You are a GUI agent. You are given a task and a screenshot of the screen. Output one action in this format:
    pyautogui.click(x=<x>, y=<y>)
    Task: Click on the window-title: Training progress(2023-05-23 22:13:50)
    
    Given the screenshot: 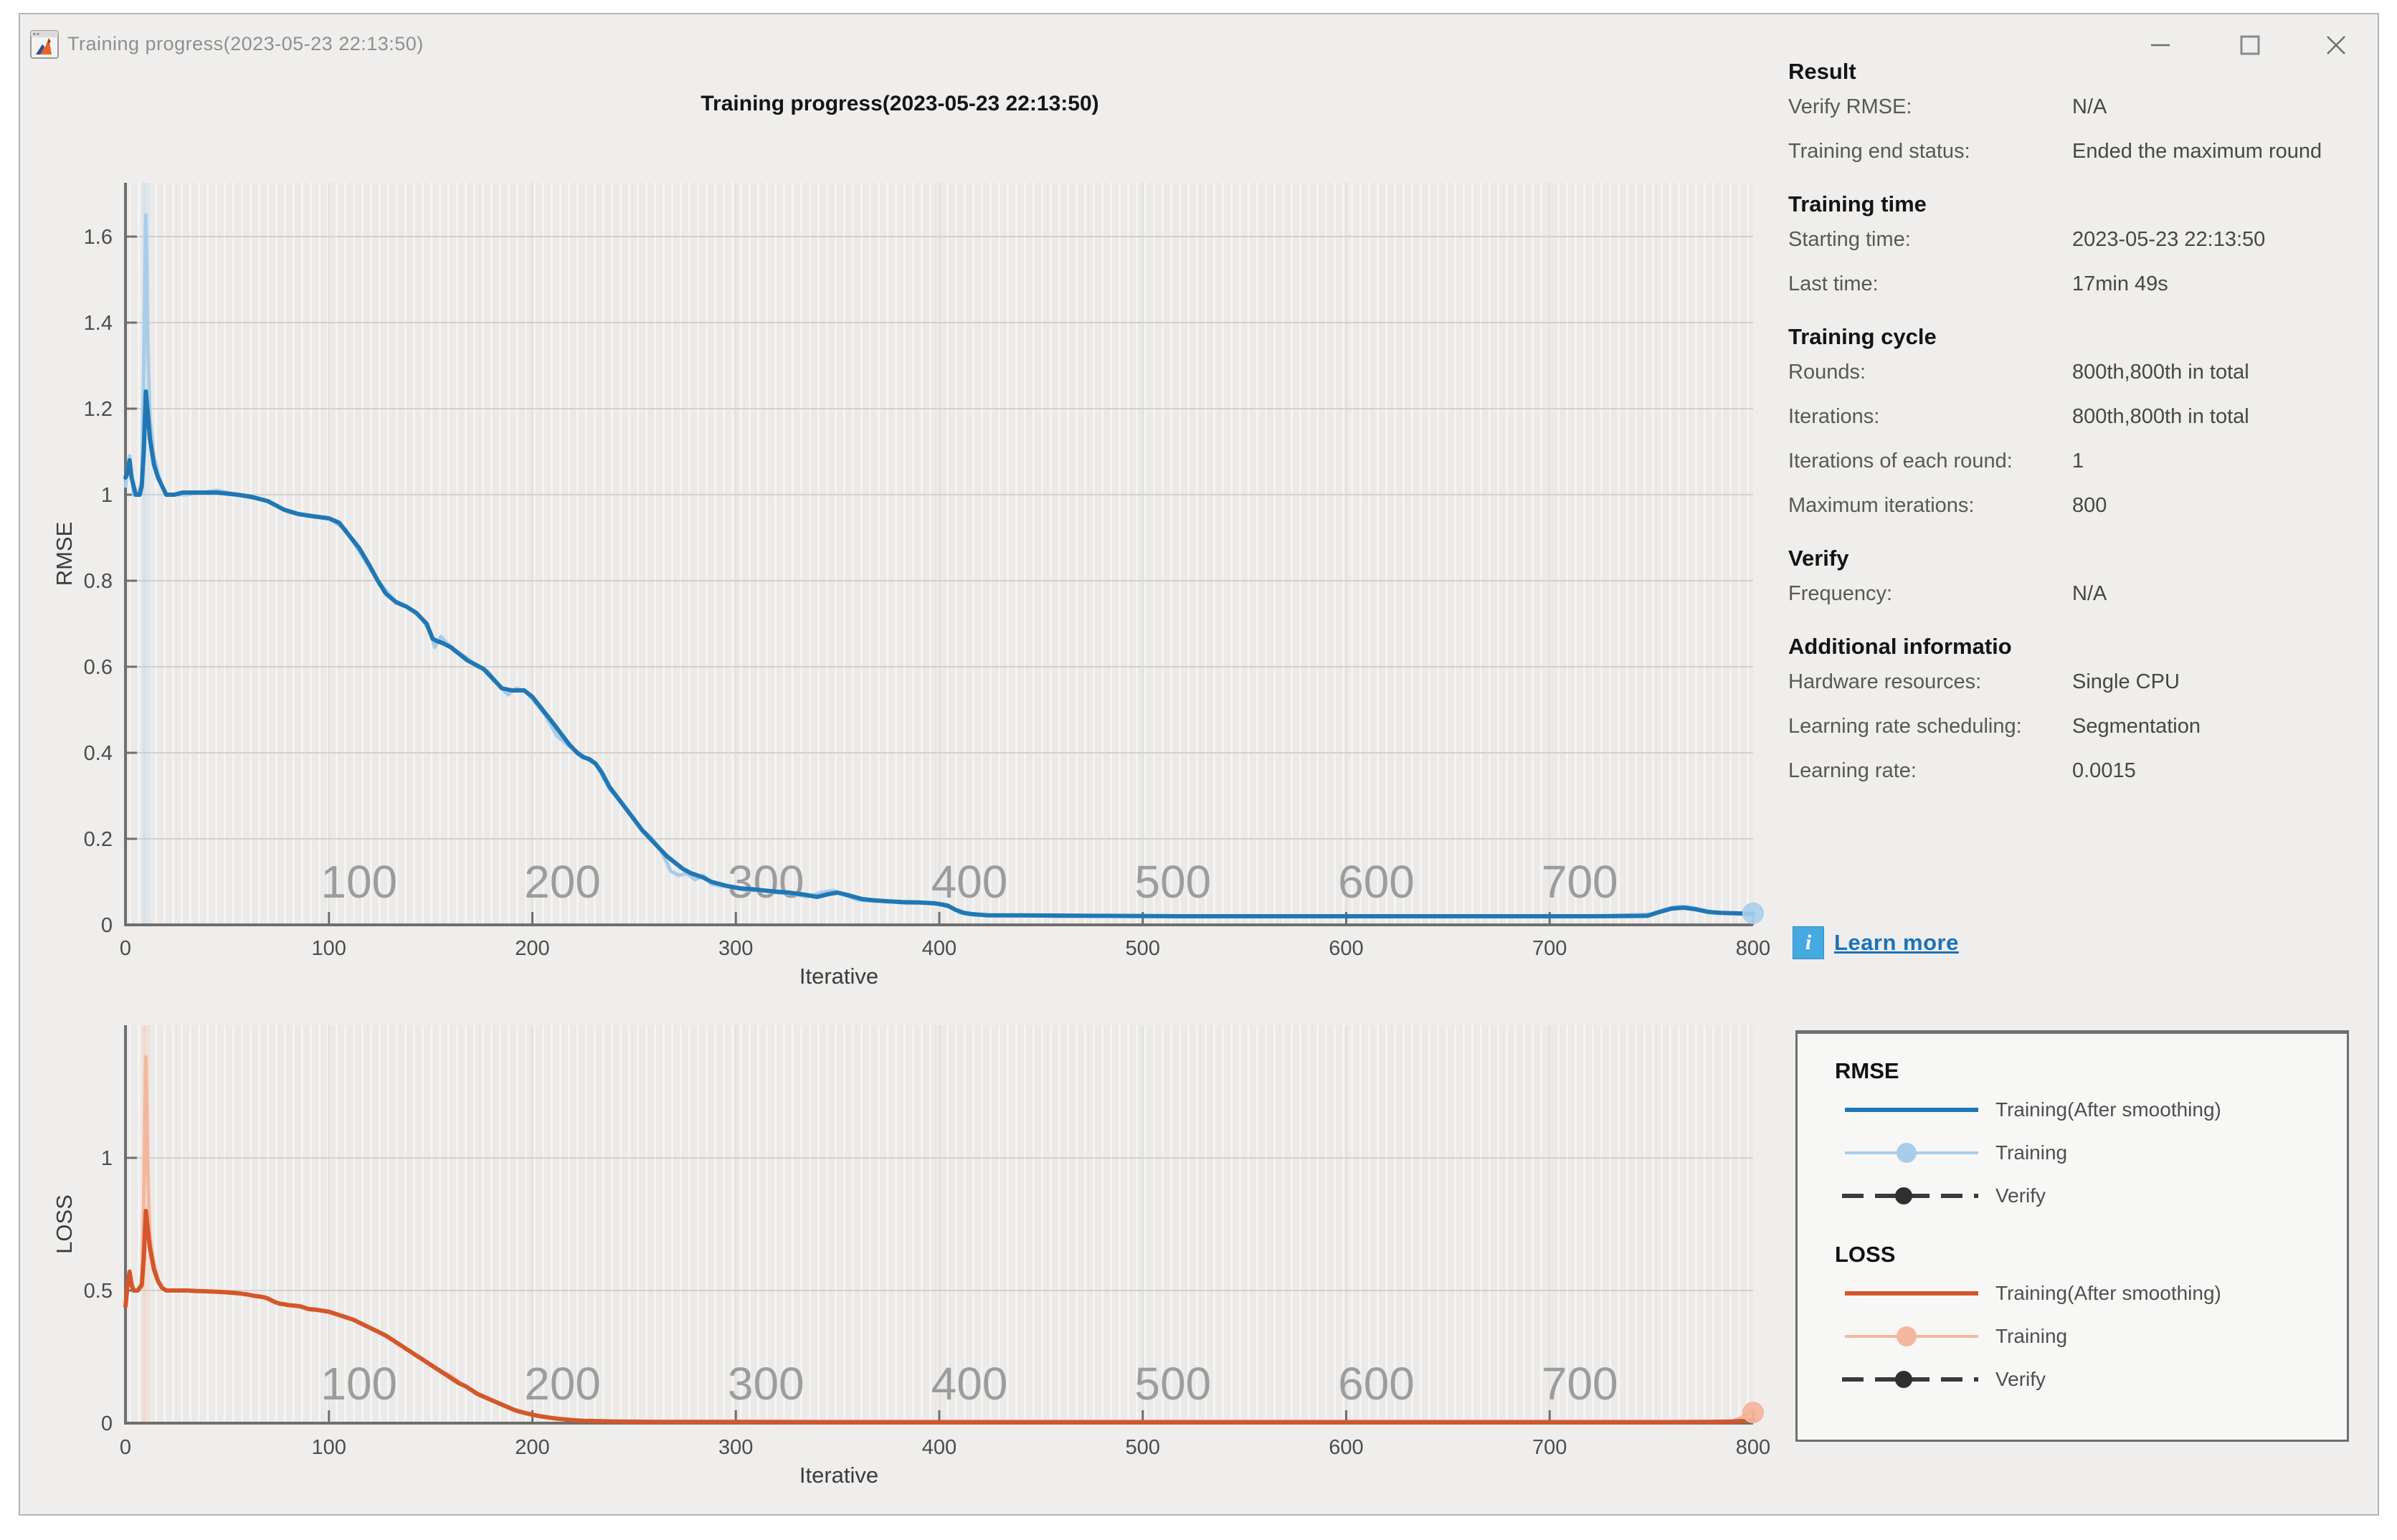 What is the action you would take?
    pyautogui.click(x=245, y=43)
    